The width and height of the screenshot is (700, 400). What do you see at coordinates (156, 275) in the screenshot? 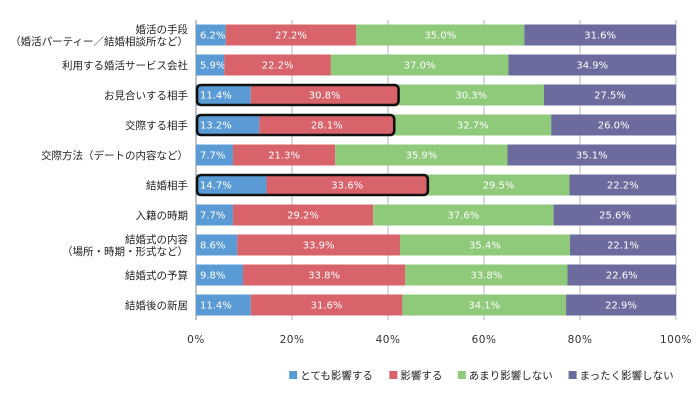
I see `category-label: 結婚式の予算` at bounding box center [156, 275].